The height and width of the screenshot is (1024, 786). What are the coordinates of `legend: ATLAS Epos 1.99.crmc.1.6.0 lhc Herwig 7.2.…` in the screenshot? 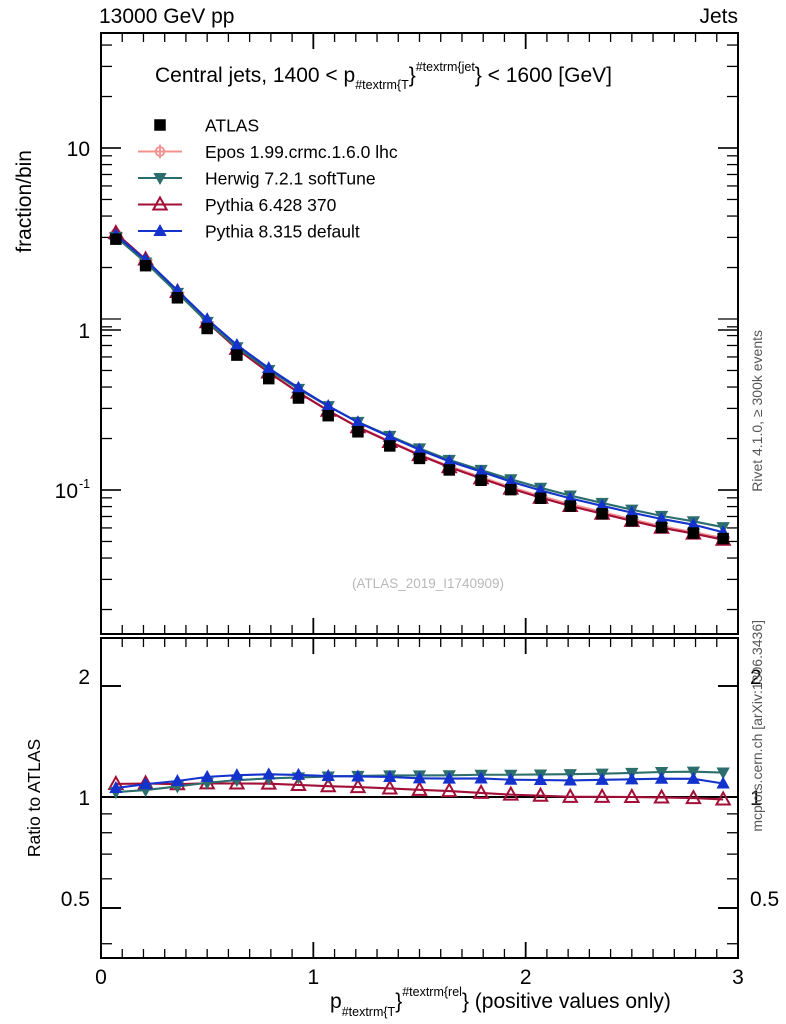 It's located at (268, 179).